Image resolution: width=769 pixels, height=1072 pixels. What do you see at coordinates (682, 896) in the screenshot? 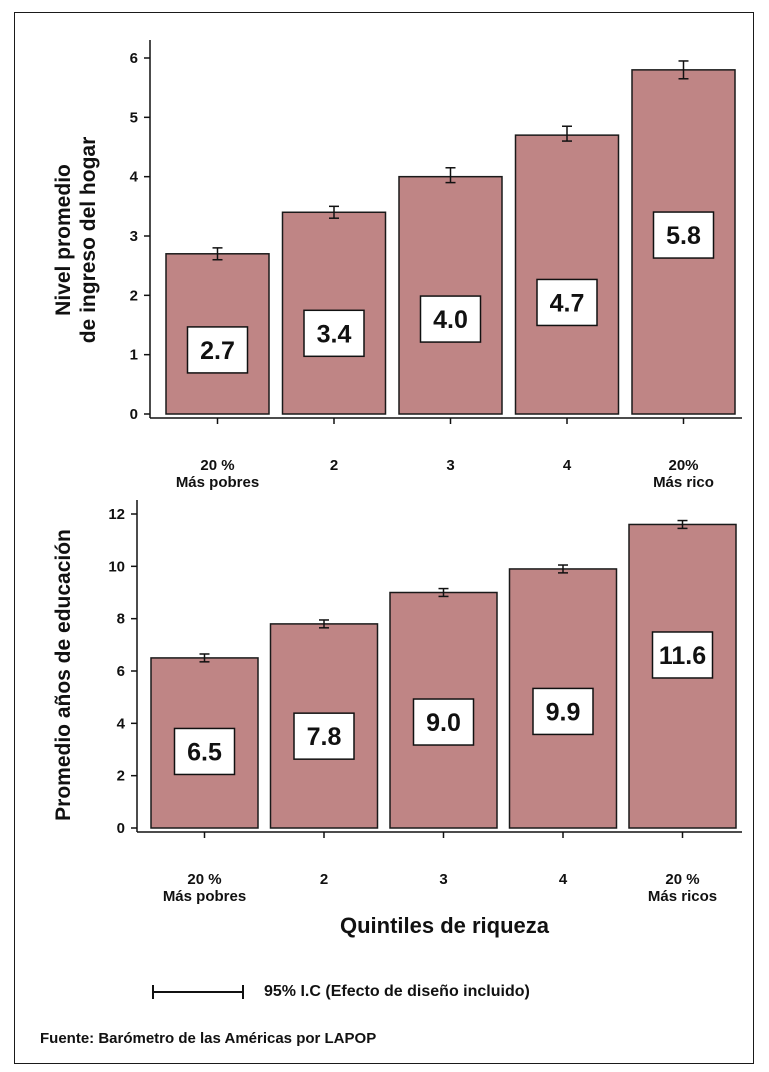
I see `x-tick-label: Más ricos` at bounding box center [682, 896].